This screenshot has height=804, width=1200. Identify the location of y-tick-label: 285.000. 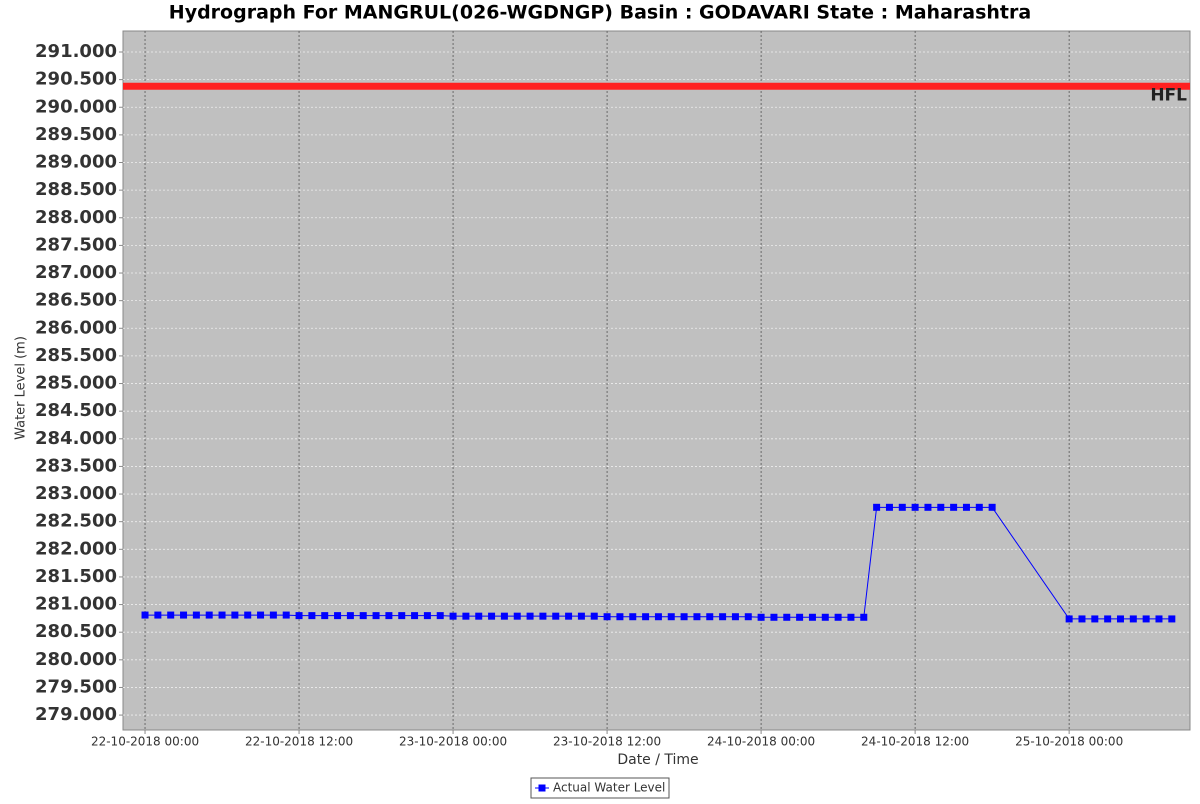
(76, 383).